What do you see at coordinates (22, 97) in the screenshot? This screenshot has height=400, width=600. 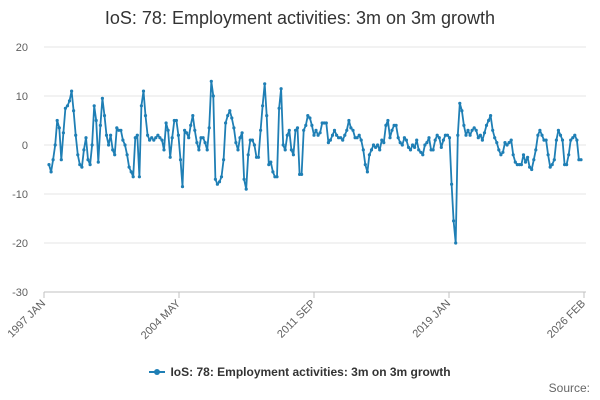 I see `y-tick-label: 10` at bounding box center [22, 97].